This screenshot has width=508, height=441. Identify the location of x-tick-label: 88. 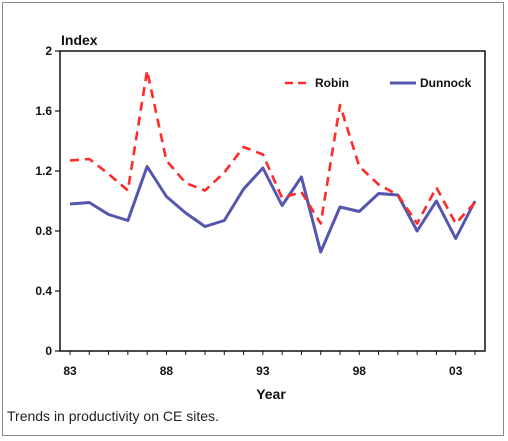
(167, 371).